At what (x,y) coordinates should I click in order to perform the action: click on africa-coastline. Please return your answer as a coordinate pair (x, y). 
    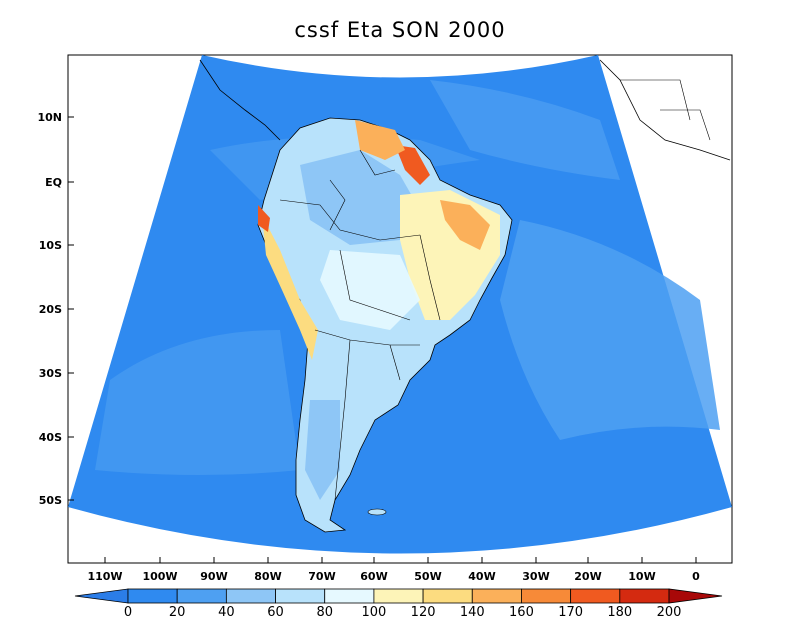
    Looking at the image, I should click on (665, 110).